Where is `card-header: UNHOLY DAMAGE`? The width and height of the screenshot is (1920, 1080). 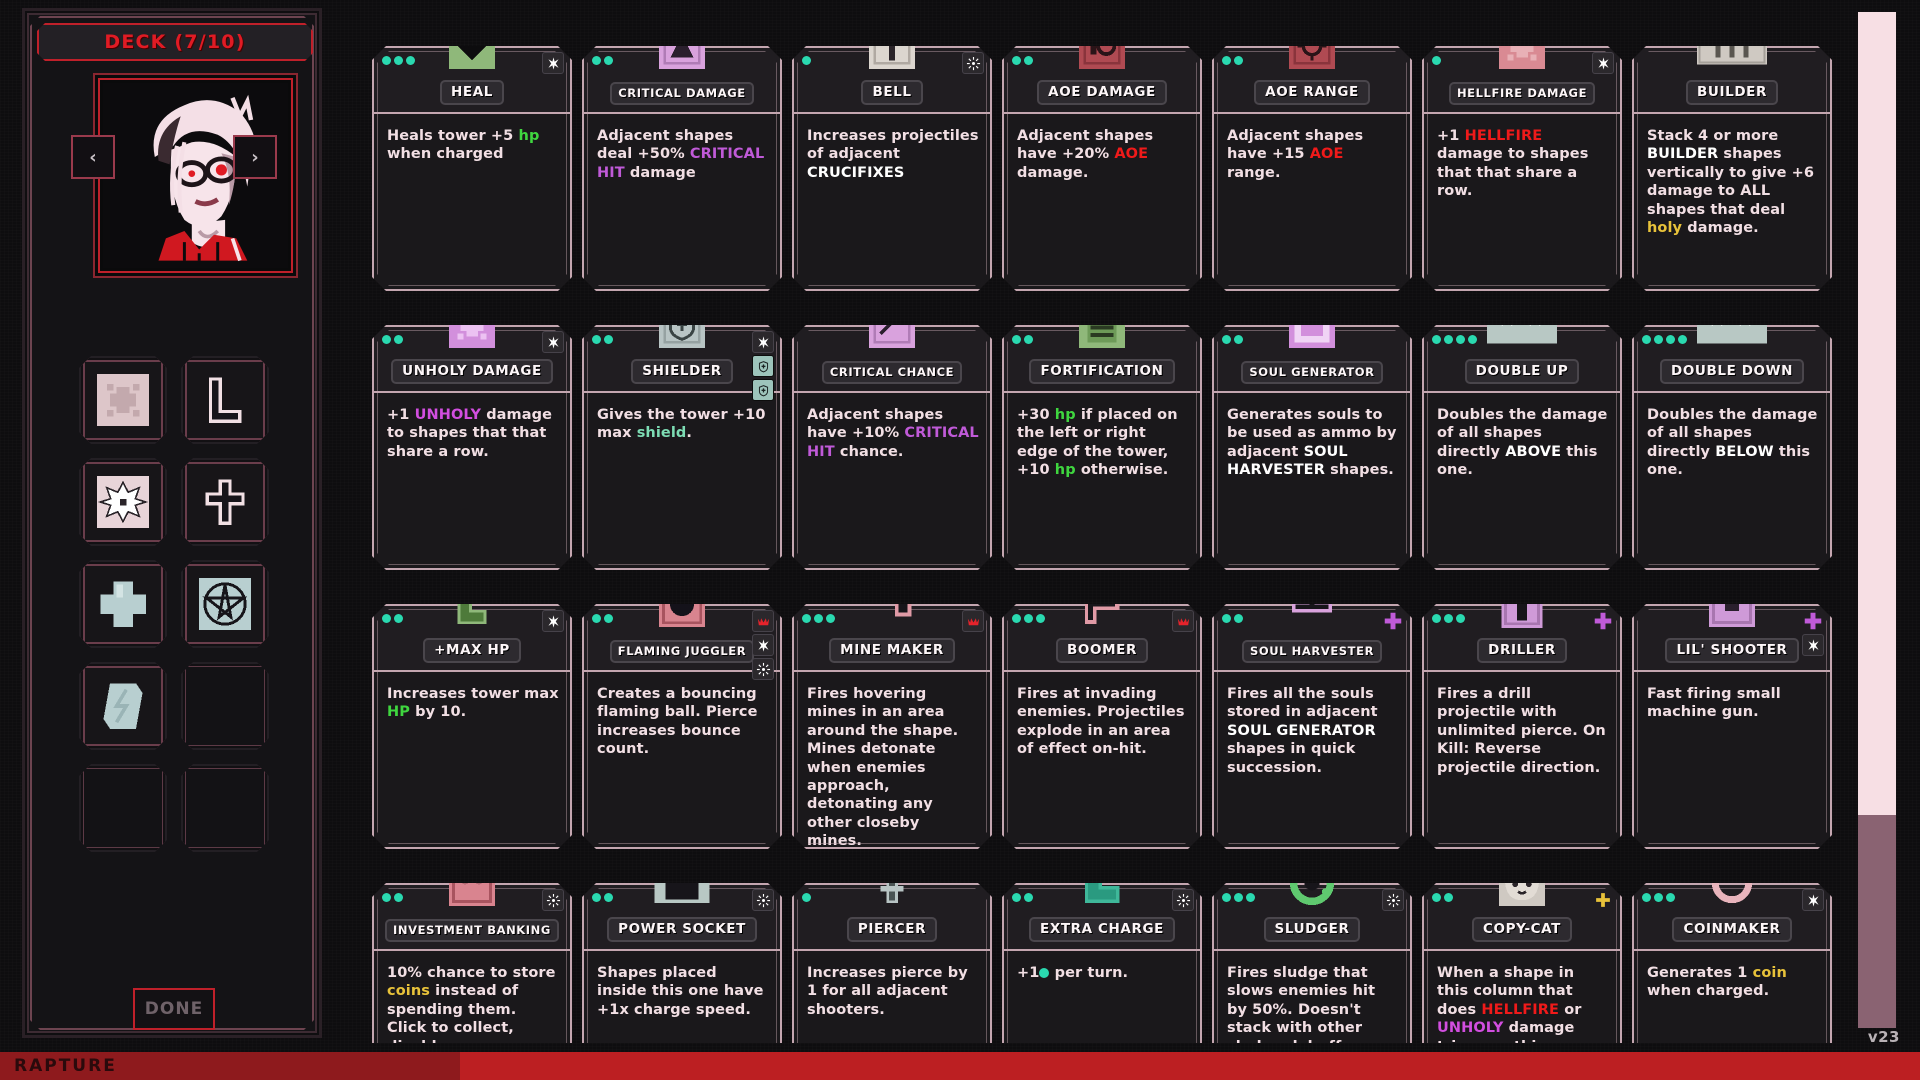 card-header: UNHOLY DAMAGE is located at coordinates (472, 360).